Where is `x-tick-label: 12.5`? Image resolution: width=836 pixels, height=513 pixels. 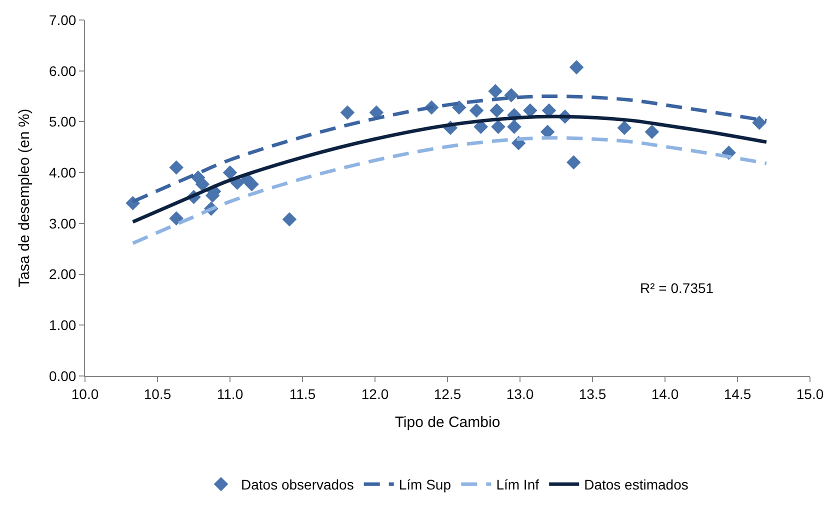
x-tick-label: 12.5 is located at coordinates (448, 394).